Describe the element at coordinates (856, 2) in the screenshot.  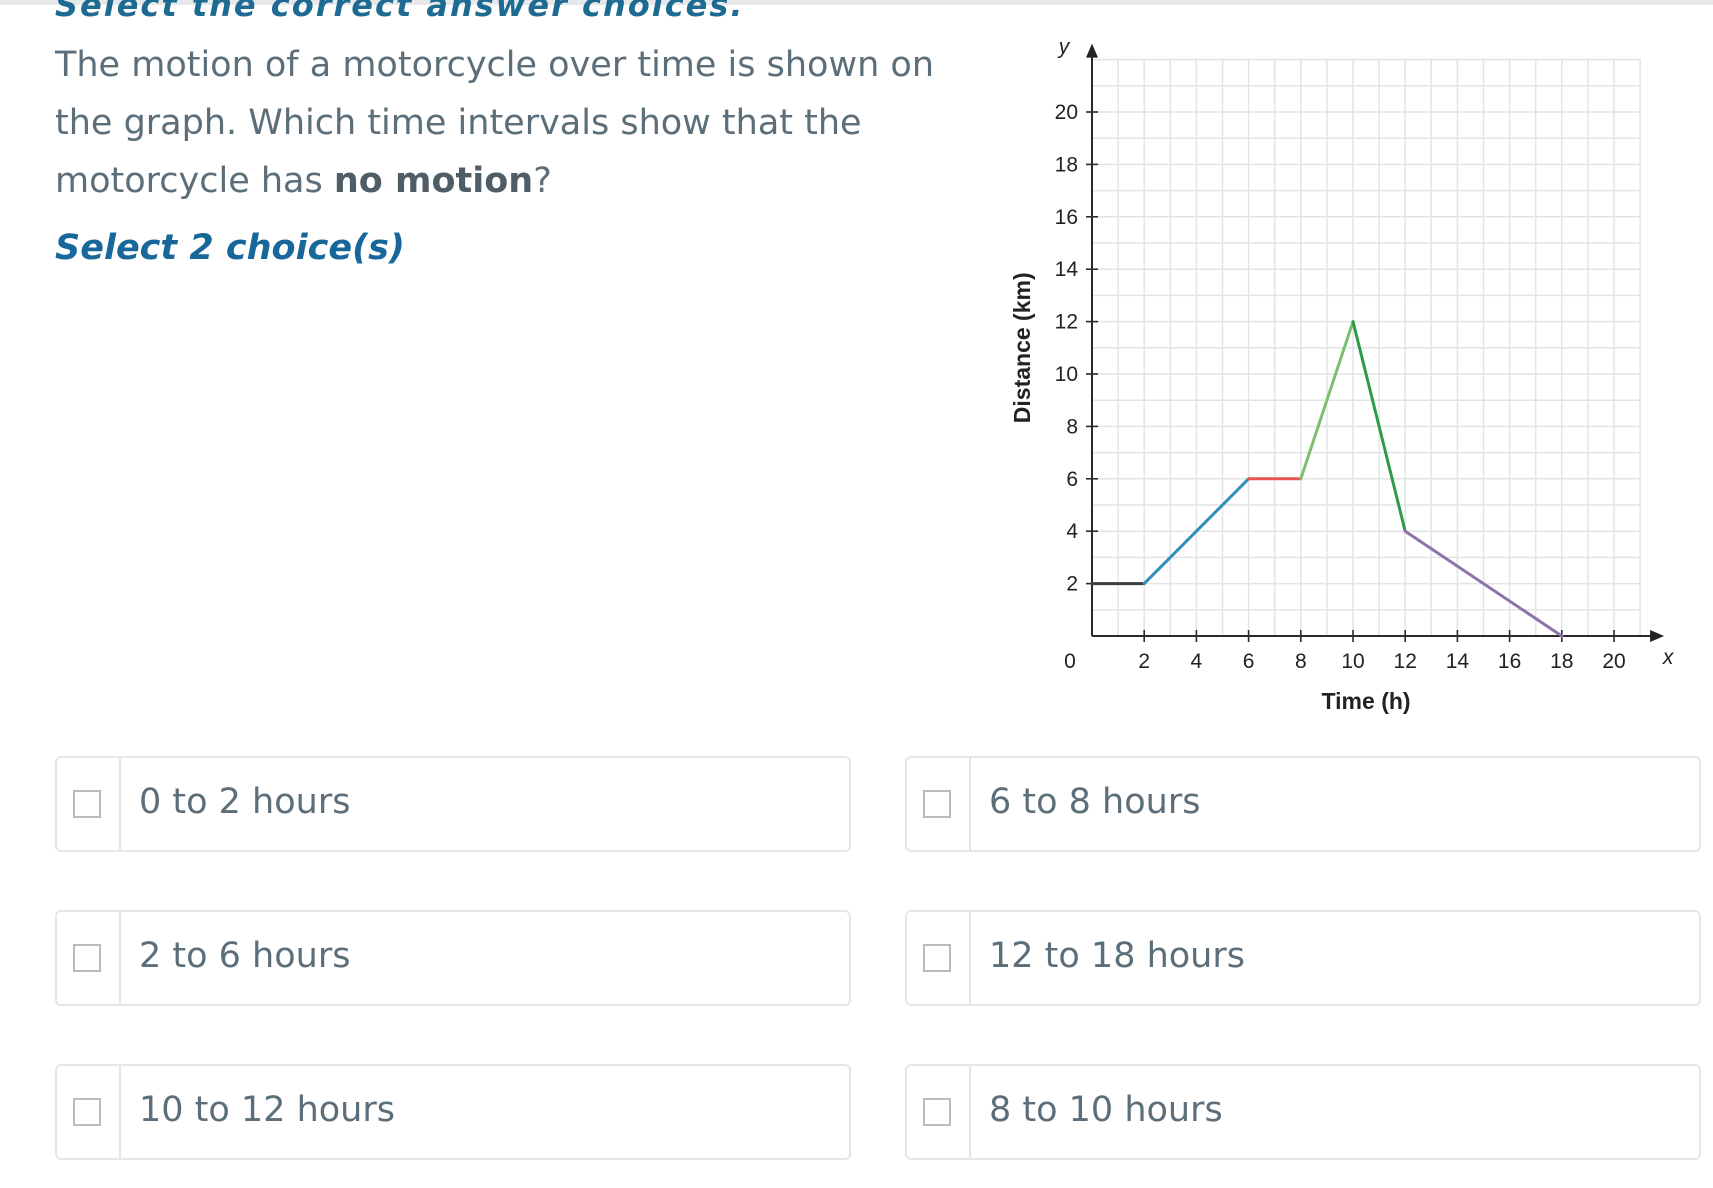
I see `top-divider` at that location.